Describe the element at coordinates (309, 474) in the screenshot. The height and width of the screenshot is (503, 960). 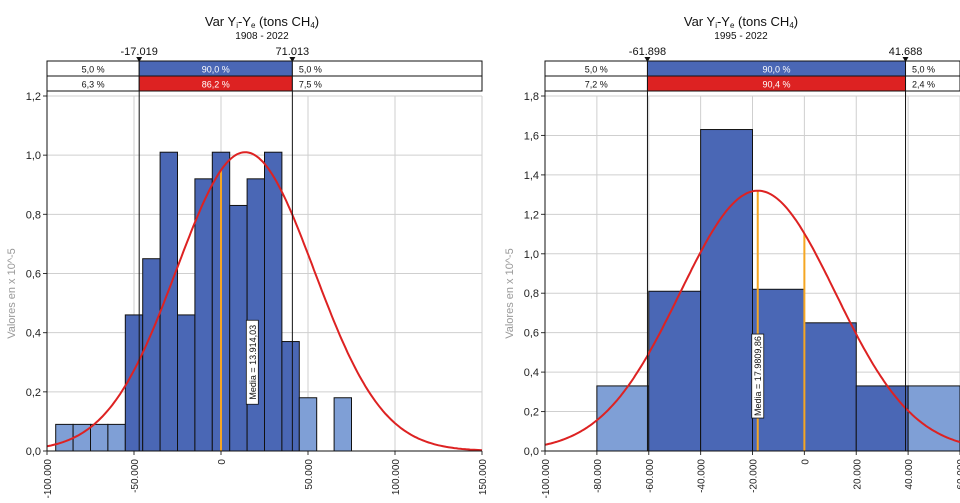
I see `x-tick-label: 50.000` at that location.